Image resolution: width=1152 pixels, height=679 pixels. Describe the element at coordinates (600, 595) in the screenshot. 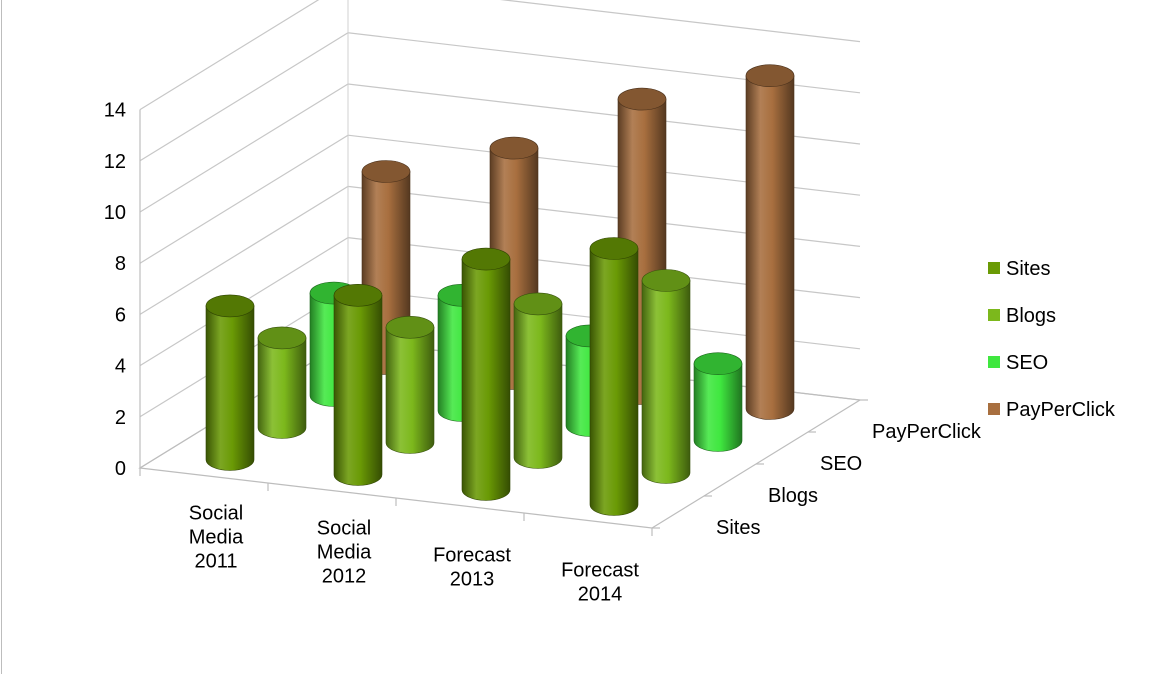

I see `x-tick-label: 2014` at that location.